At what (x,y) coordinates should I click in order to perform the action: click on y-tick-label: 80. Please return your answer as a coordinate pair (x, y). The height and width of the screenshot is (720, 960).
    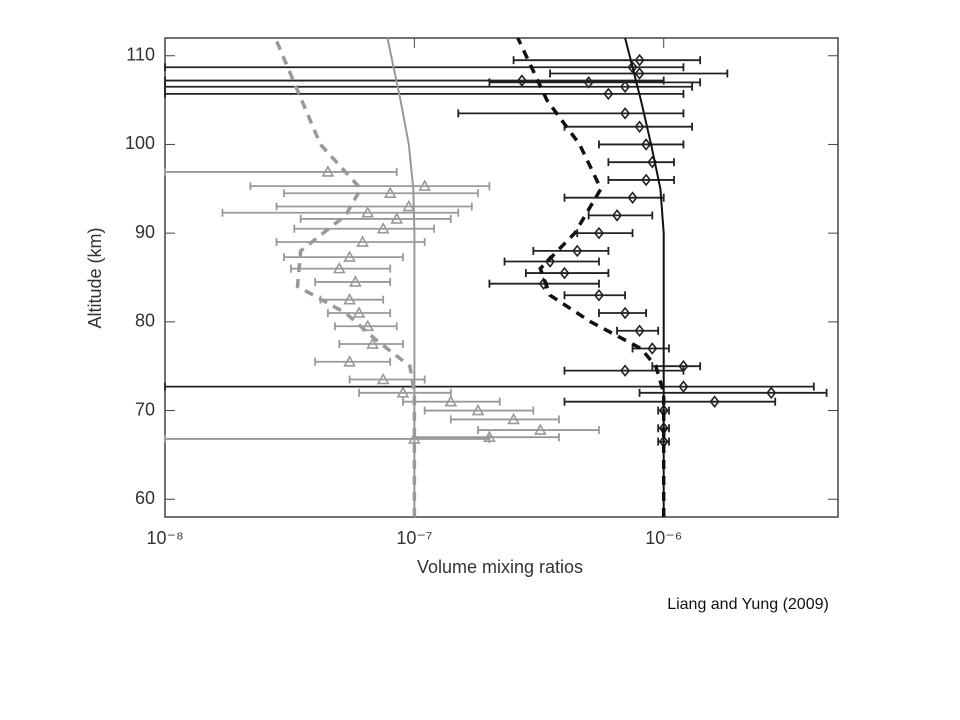
    Looking at the image, I should click on (145, 321).